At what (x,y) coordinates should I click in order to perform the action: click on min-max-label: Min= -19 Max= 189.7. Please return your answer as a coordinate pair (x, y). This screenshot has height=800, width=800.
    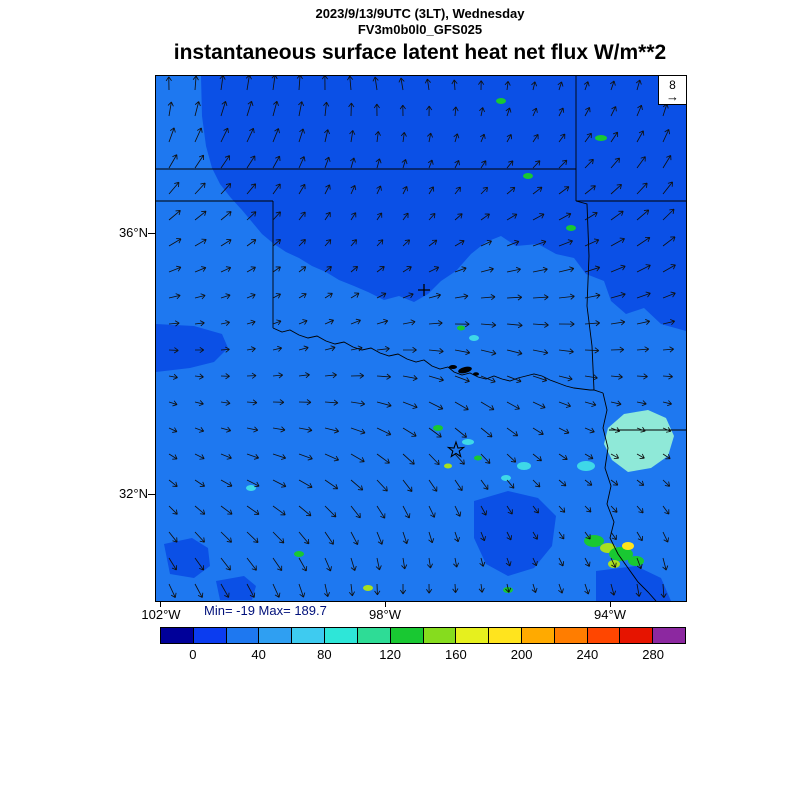
    Looking at the image, I should click on (265, 610).